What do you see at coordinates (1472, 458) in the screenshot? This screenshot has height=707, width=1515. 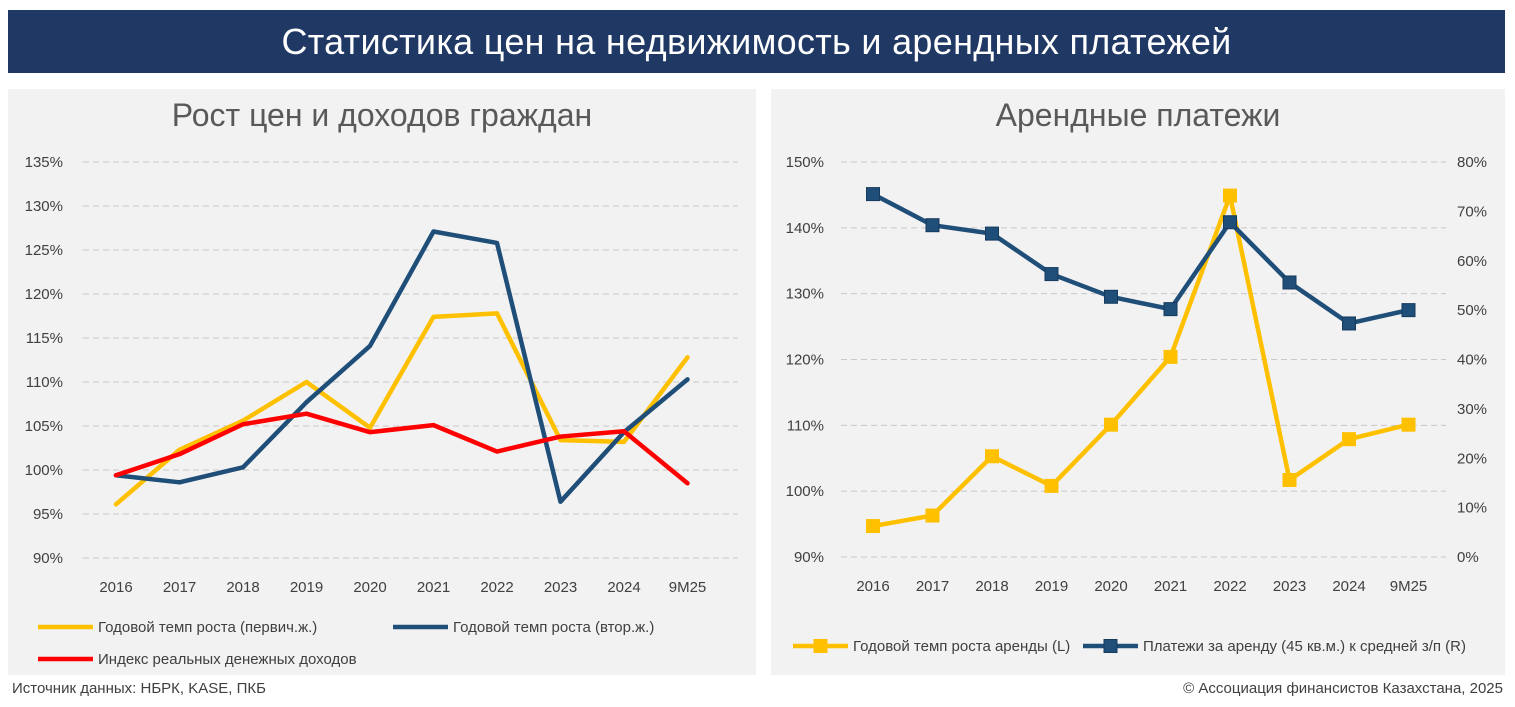 I see `y-right-tick-label: 20%` at bounding box center [1472, 458].